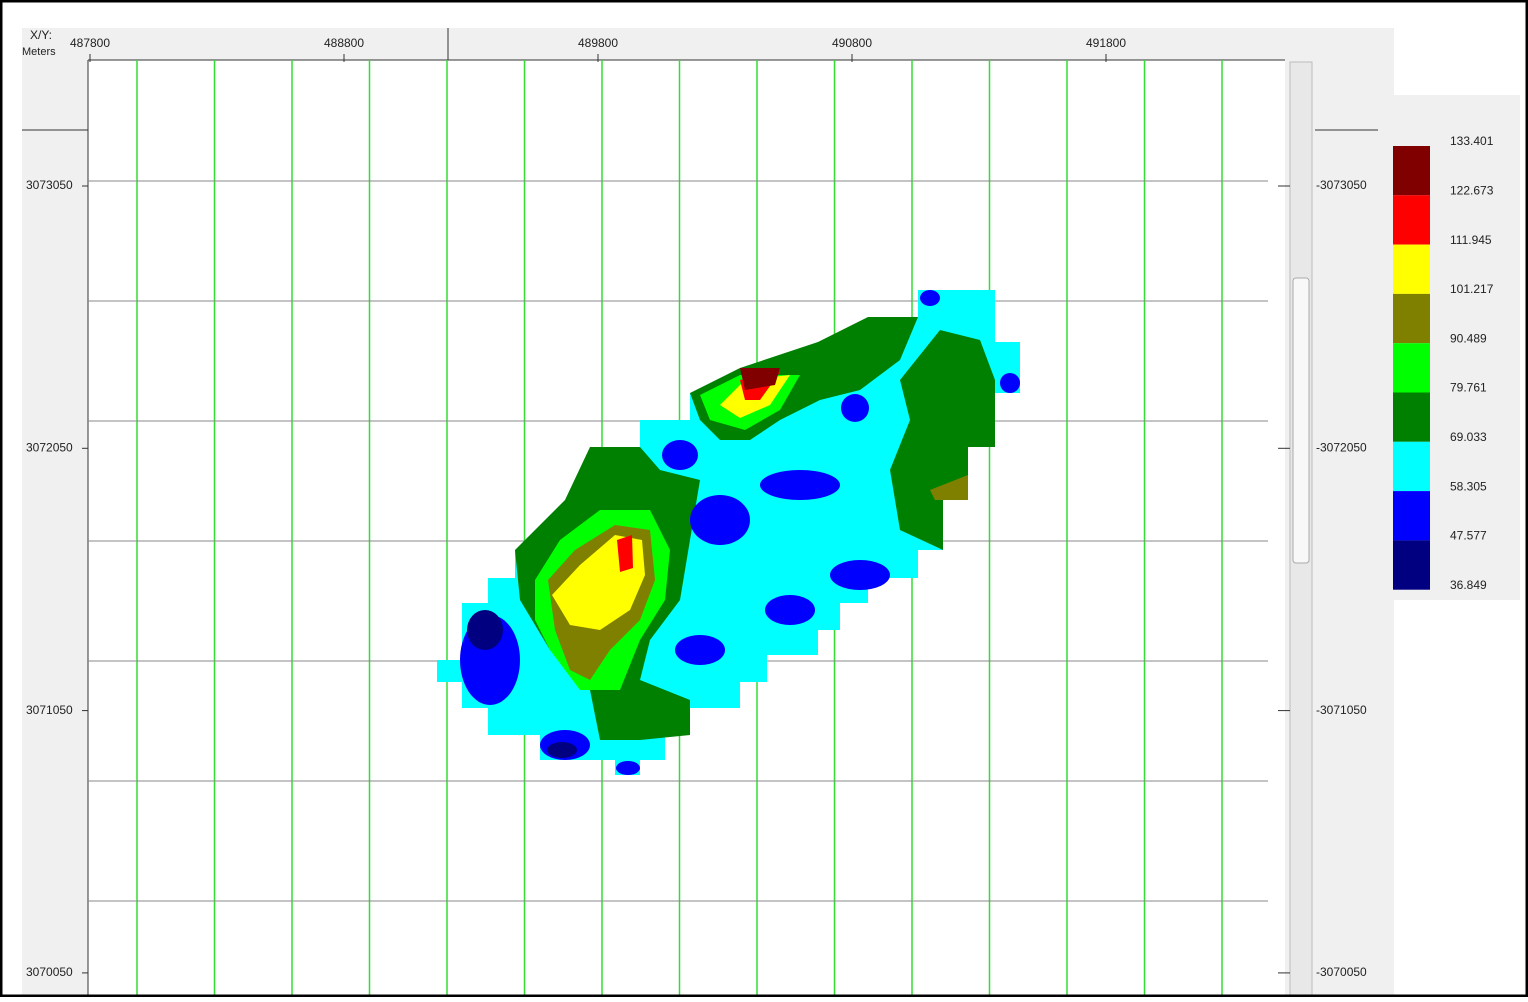 The image size is (1528, 1002). I want to click on x-label: 490800, so click(852, 43).